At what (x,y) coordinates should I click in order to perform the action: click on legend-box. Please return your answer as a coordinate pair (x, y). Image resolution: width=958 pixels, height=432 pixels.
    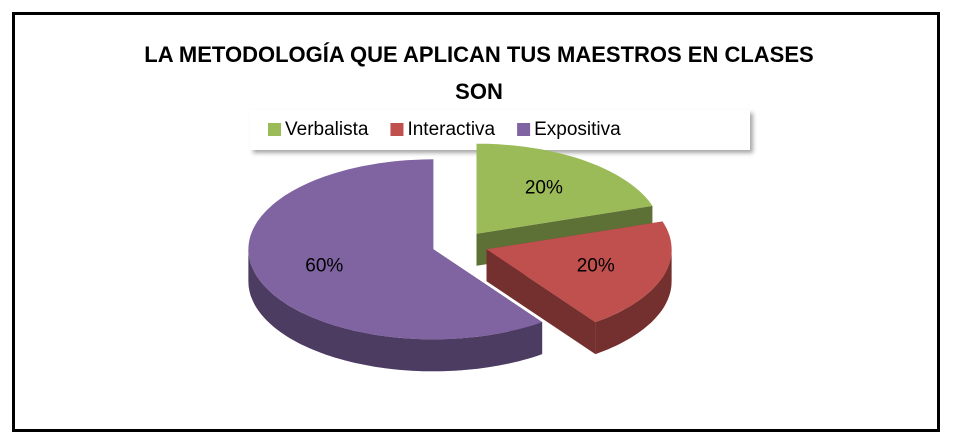
    Looking at the image, I should click on (500, 130).